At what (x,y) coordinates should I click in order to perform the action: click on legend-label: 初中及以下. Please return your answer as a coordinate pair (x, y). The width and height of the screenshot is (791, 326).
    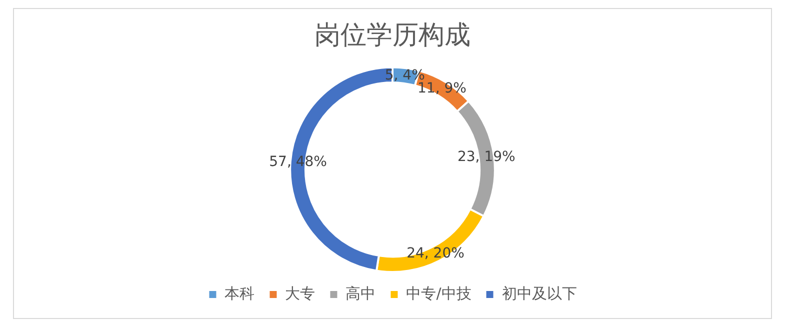
    Looking at the image, I should click on (539, 293).